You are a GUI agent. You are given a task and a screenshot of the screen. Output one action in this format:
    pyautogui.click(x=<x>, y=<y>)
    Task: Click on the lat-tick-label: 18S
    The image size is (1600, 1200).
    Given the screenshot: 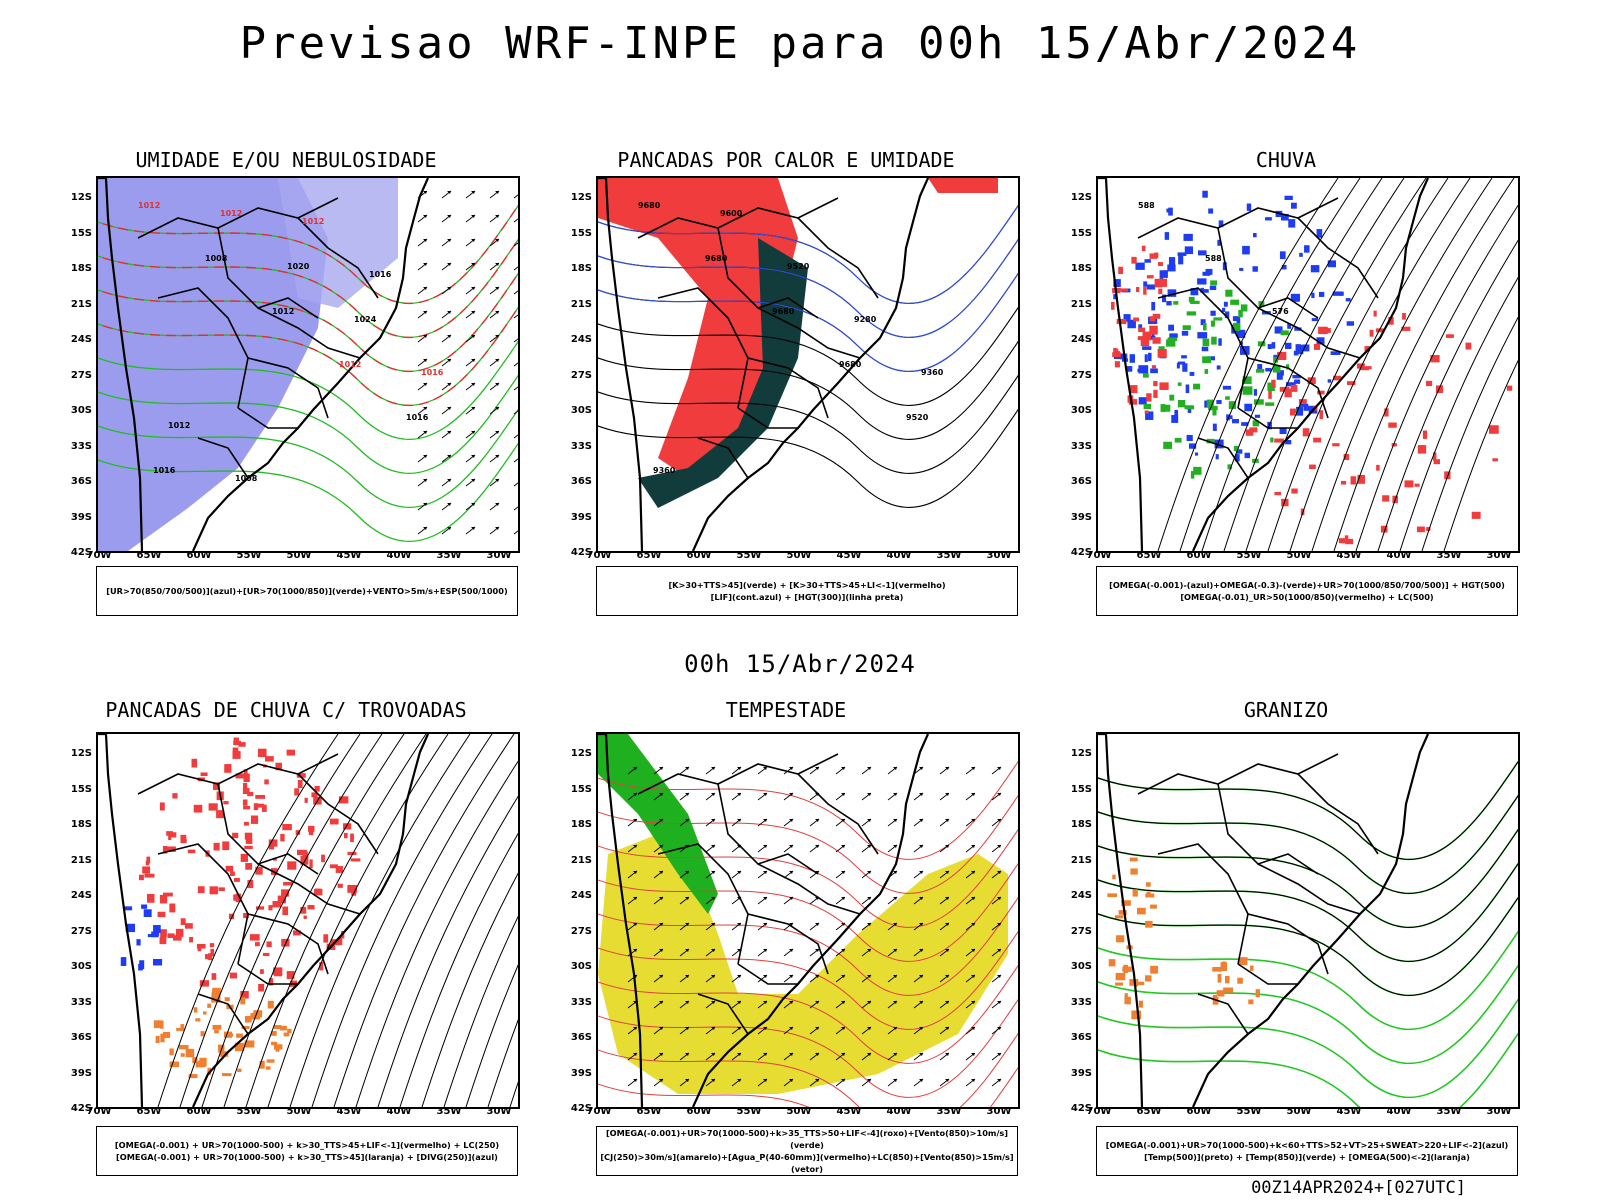 What is the action you would take?
    pyautogui.click(x=581, y=268)
    